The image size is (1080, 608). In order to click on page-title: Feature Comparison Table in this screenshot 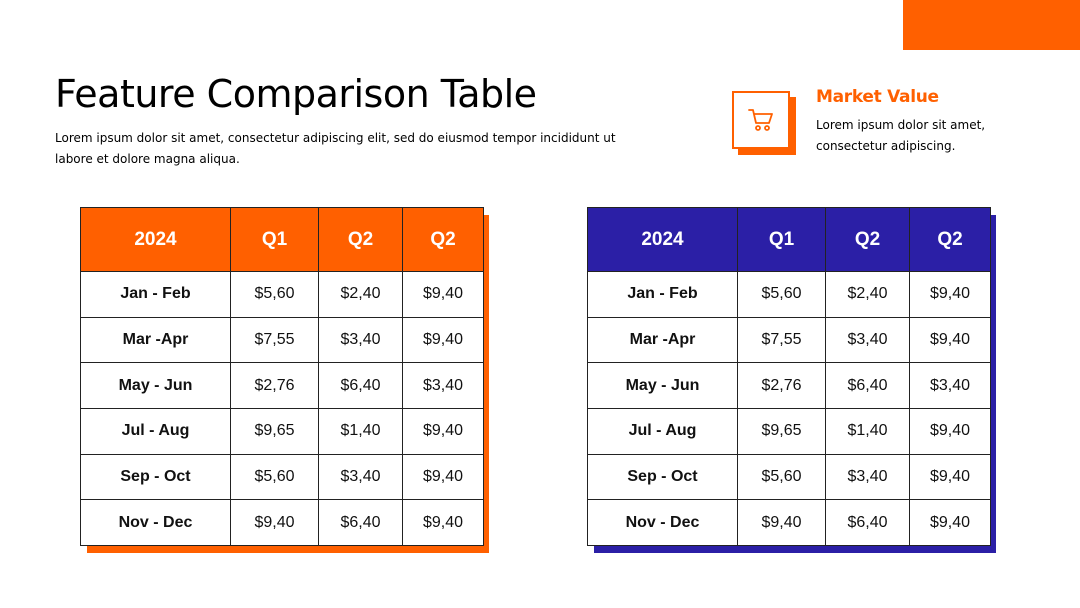, I will do `click(296, 94)`.